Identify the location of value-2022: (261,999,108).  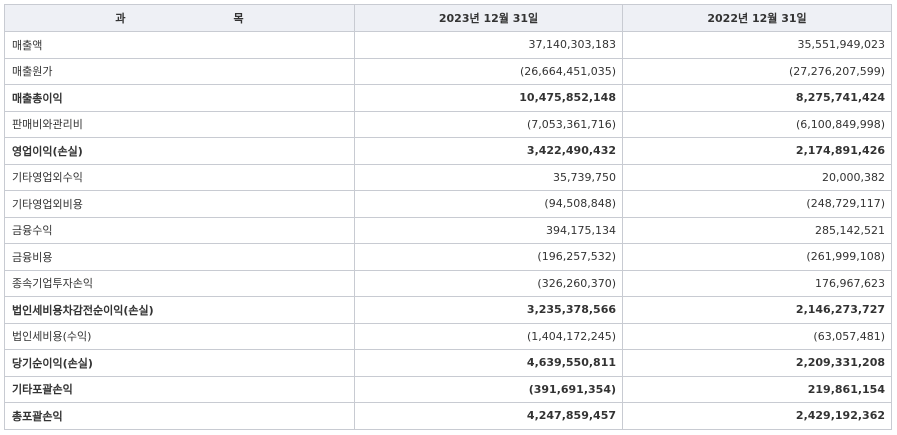
(757, 257).